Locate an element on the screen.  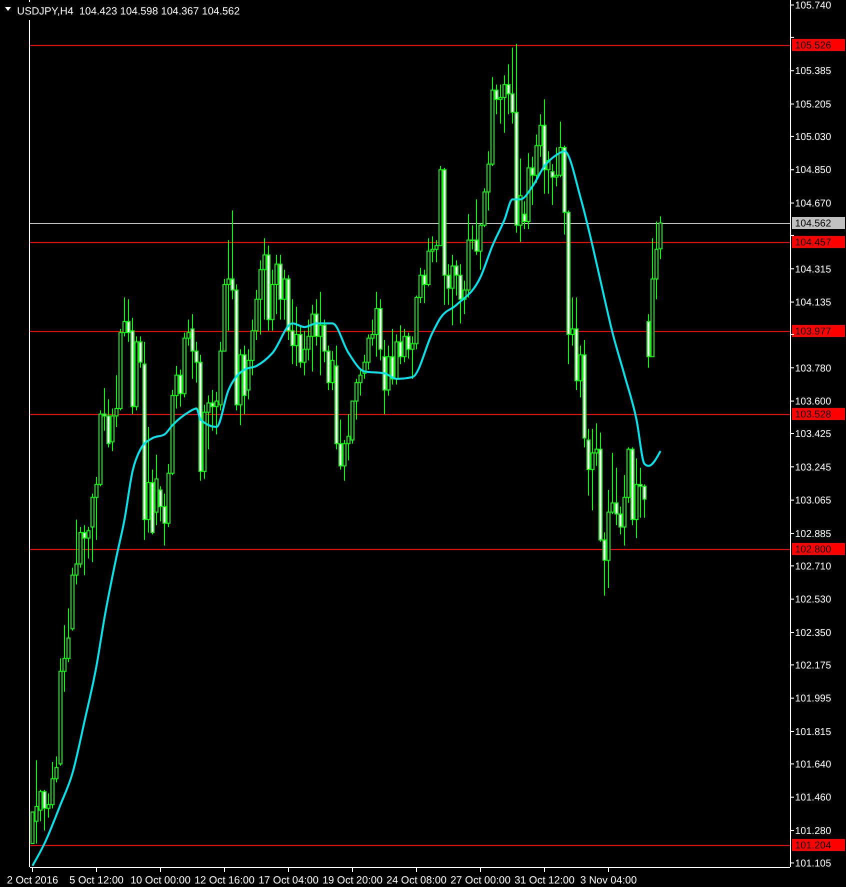
y-tick-label: 101.280 is located at coordinates (813, 832).